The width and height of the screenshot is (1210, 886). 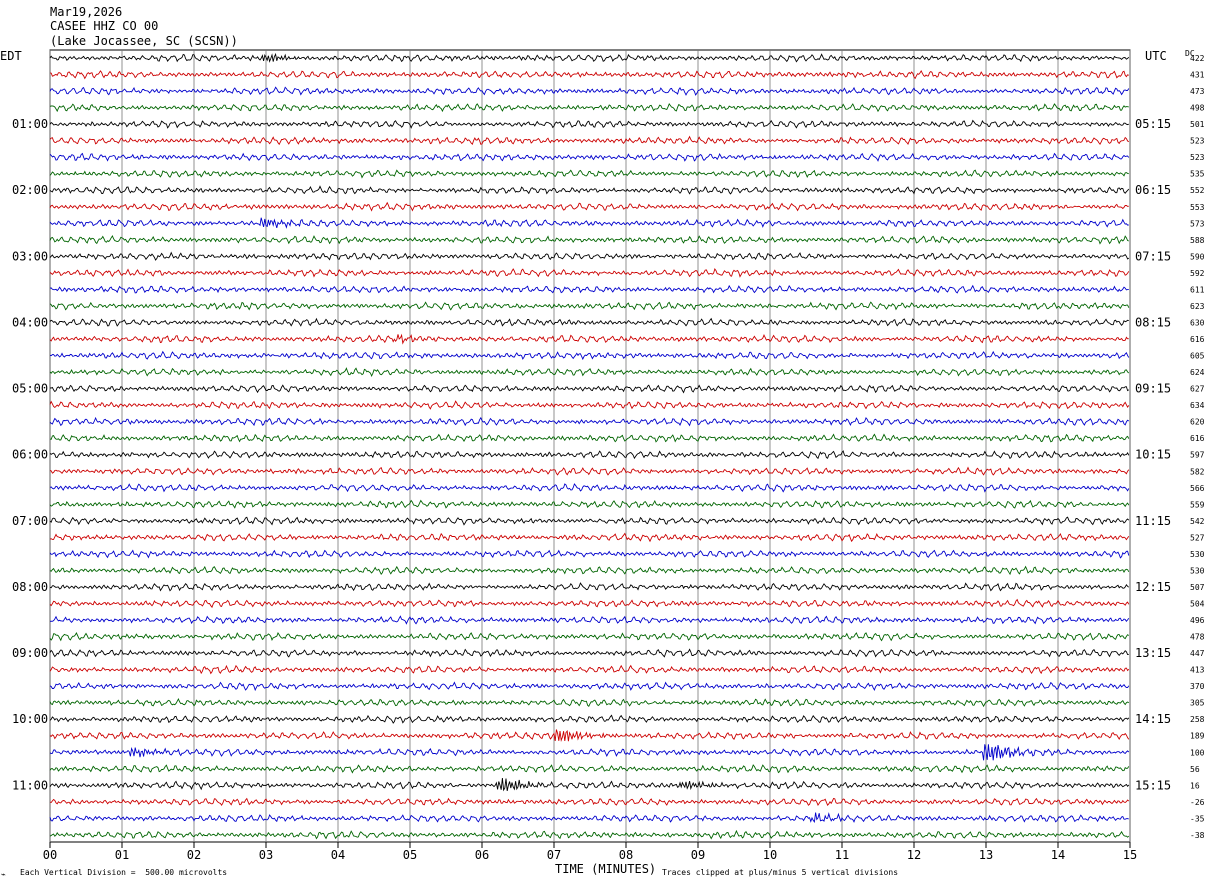 I want to click on utc-hour-label: 11:15, so click(x=1153, y=521).